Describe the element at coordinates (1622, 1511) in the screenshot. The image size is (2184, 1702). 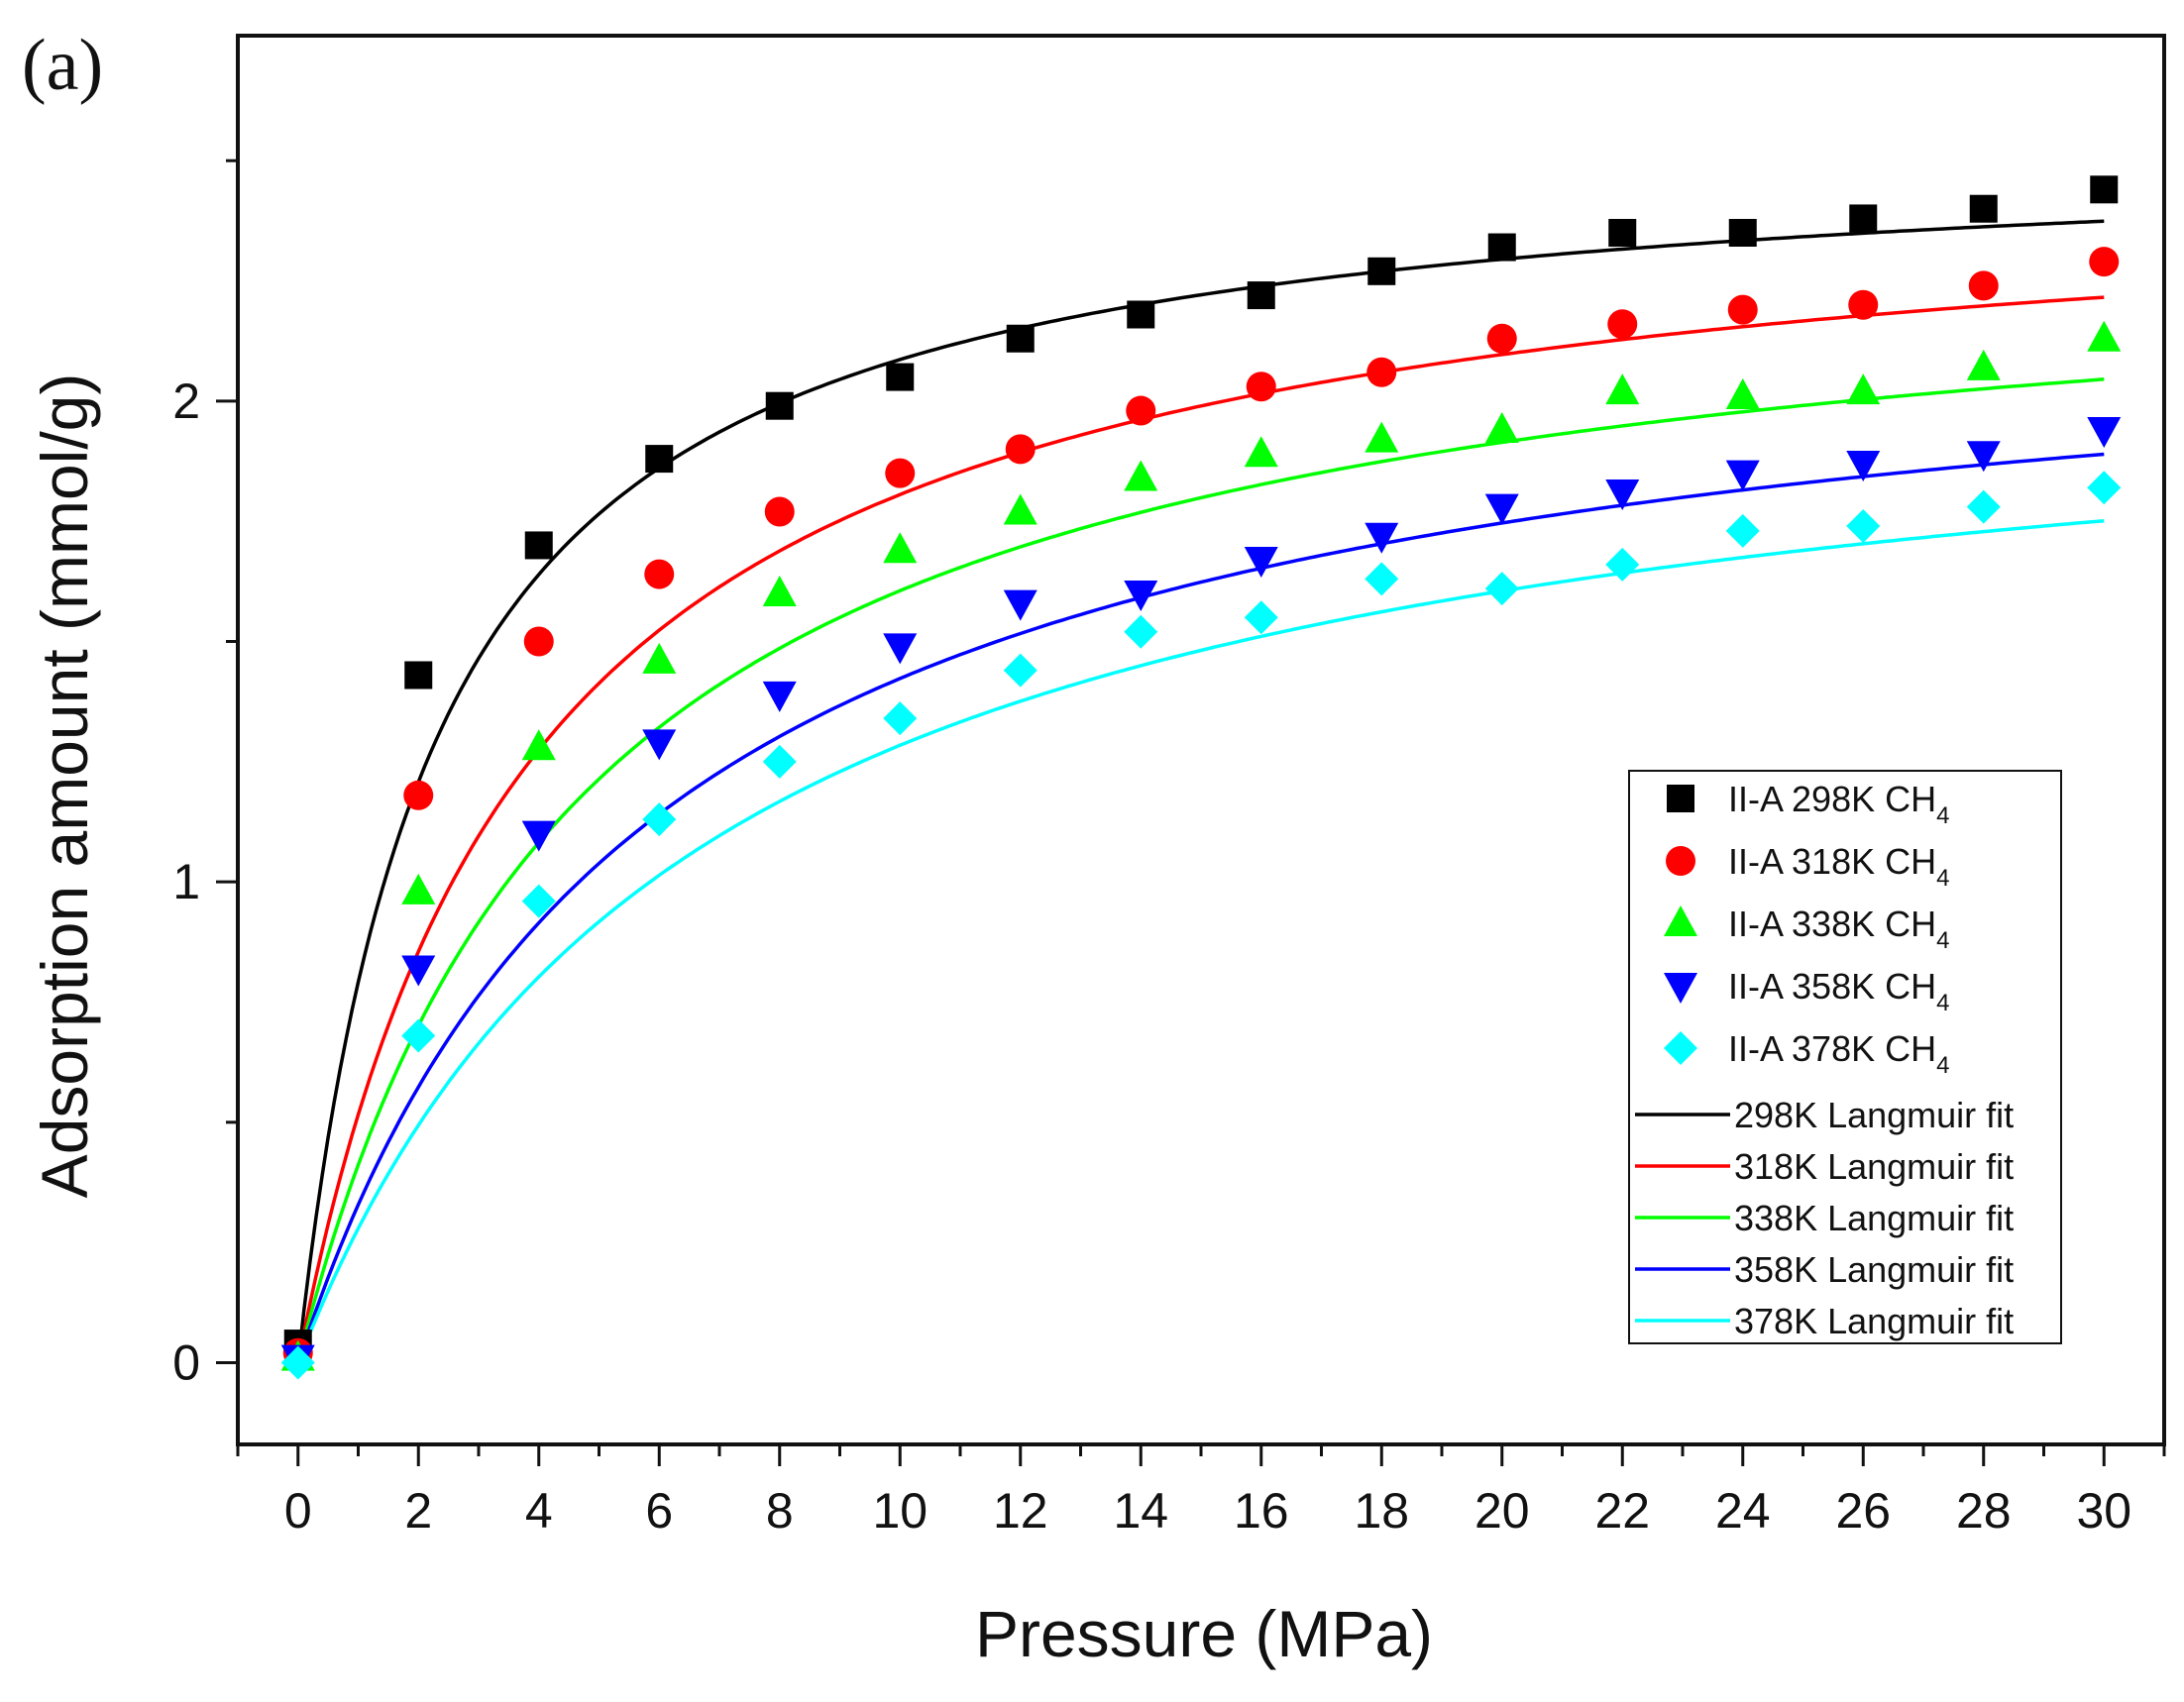
I see `x-tick-label: 22` at that location.